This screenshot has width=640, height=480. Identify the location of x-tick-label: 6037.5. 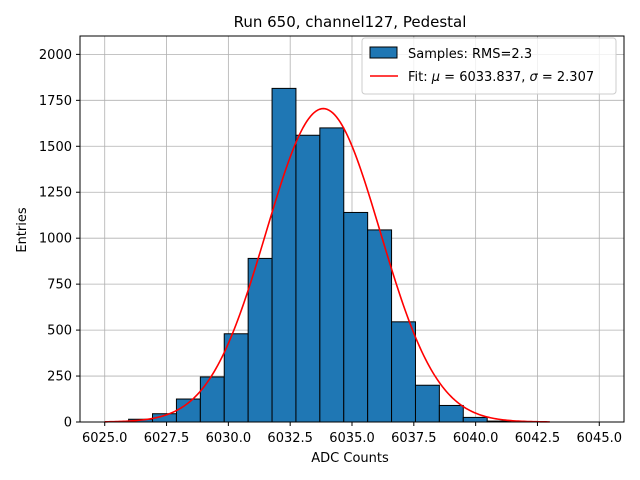
(414, 438).